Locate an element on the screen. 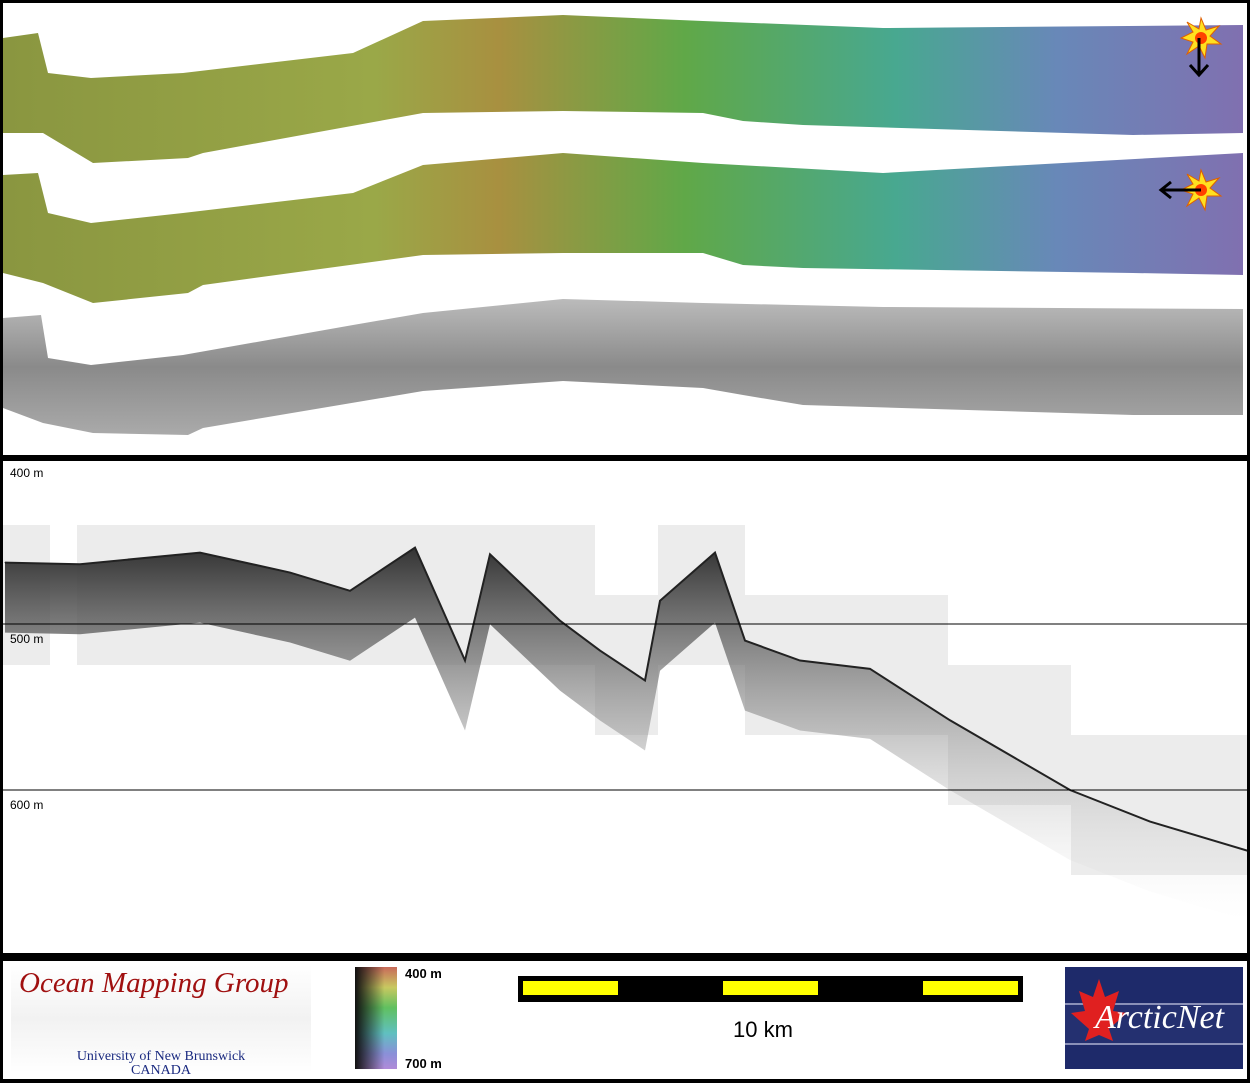 The height and width of the screenshot is (1083, 1250). omg-logo-university: University of New Brunswick is located at coordinates (161, 1056).